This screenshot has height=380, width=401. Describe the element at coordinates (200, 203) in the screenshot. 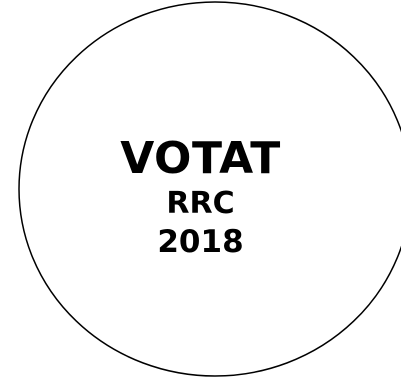

I see `subtitle-text: RRC` at that location.